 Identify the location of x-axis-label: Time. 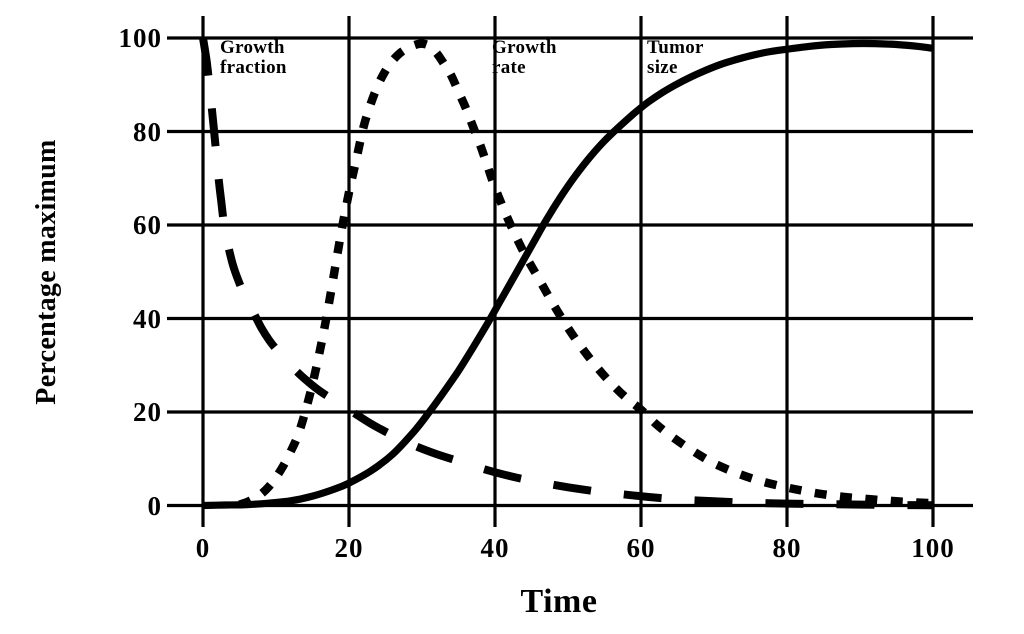
(559, 601).